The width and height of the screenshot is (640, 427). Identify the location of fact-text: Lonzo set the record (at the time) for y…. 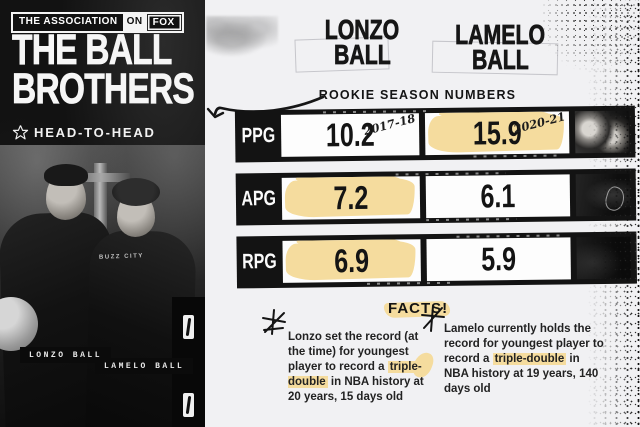
(353, 352).